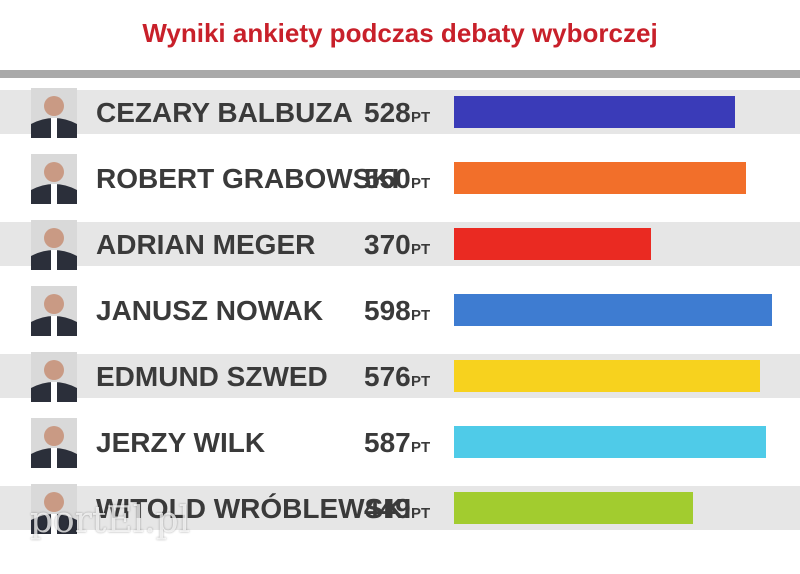  Describe the element at coordinates (247, 178) in the screenshot. I see `candidate-name: ROBERT GRABOWSKI` at that location.